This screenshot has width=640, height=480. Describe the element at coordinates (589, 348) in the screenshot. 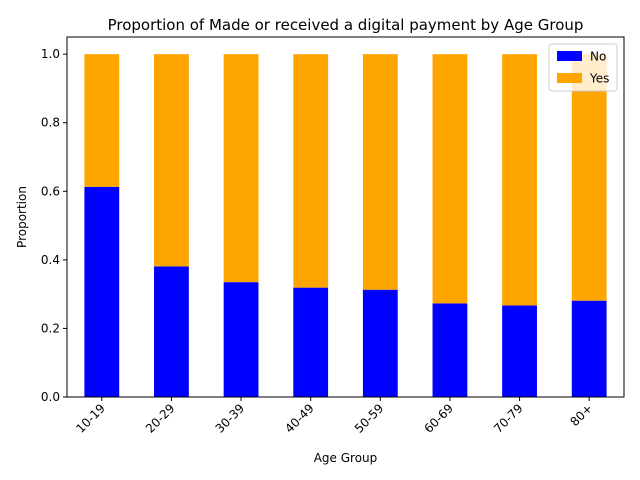

I see `bar-no-80+` at that location.